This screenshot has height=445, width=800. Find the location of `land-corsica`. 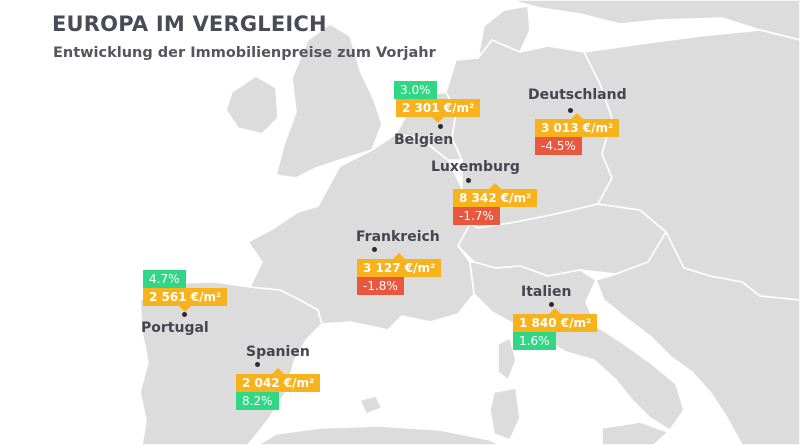

land-corsica is located at coordinates (507, 359).